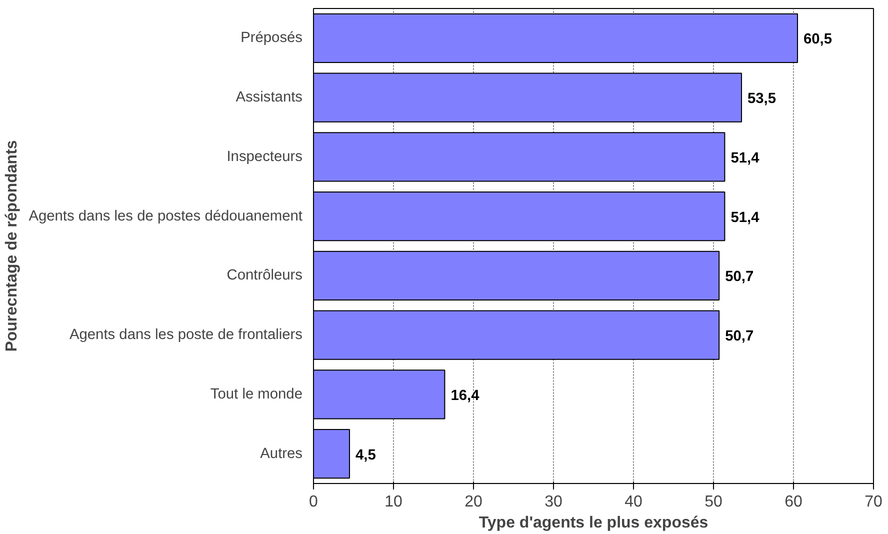  I want to click on data-label: 4,5, so click(366, 455).